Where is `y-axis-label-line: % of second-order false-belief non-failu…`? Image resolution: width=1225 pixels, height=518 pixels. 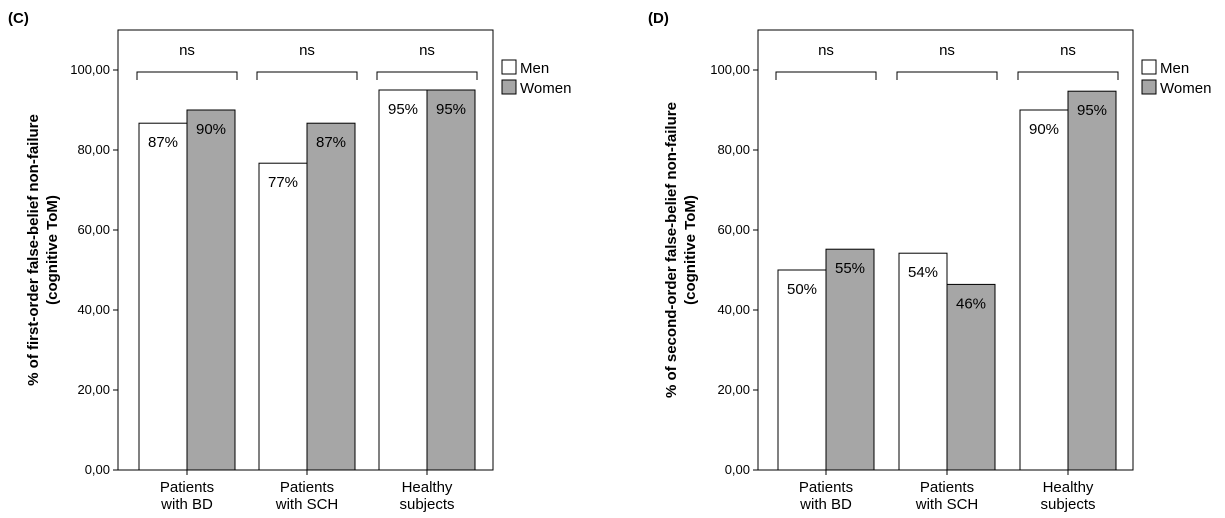
y-axis-label-line: % of second-order false-belief non-failu… is located at coordinates (671, 250).